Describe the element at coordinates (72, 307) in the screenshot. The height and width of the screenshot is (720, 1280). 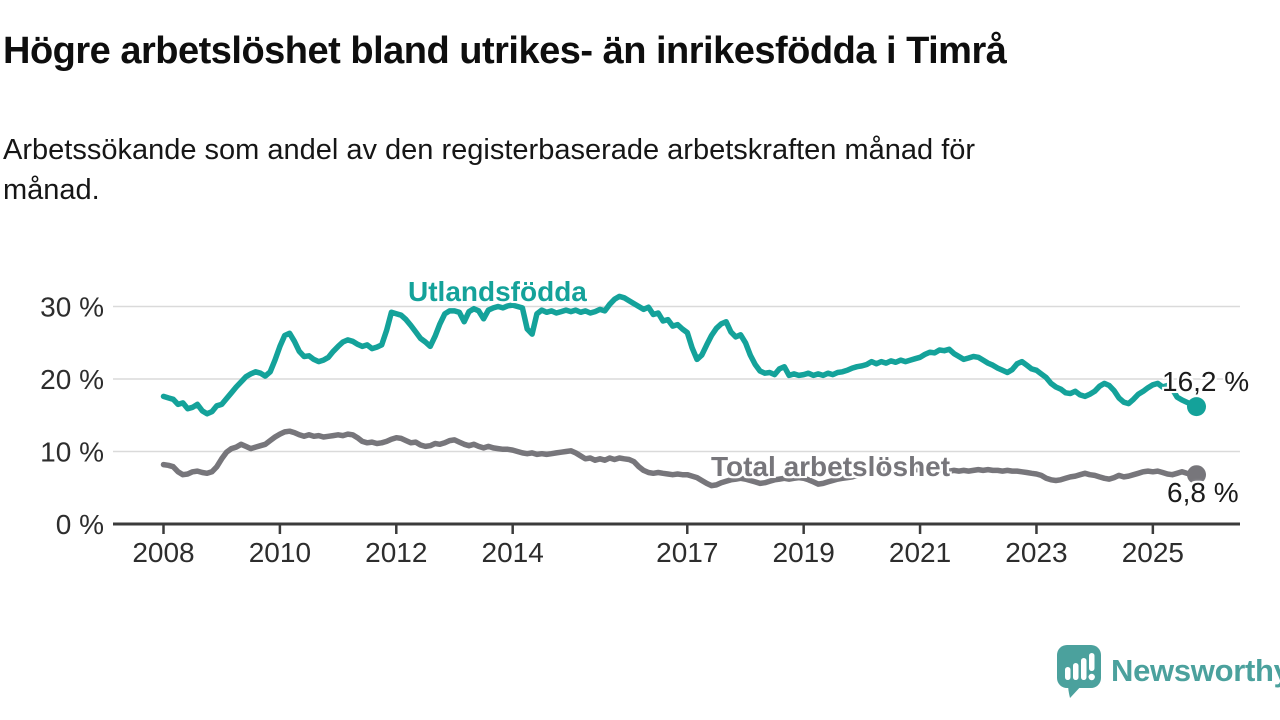
I see `y-tick-label-30: 30 %` at that location.